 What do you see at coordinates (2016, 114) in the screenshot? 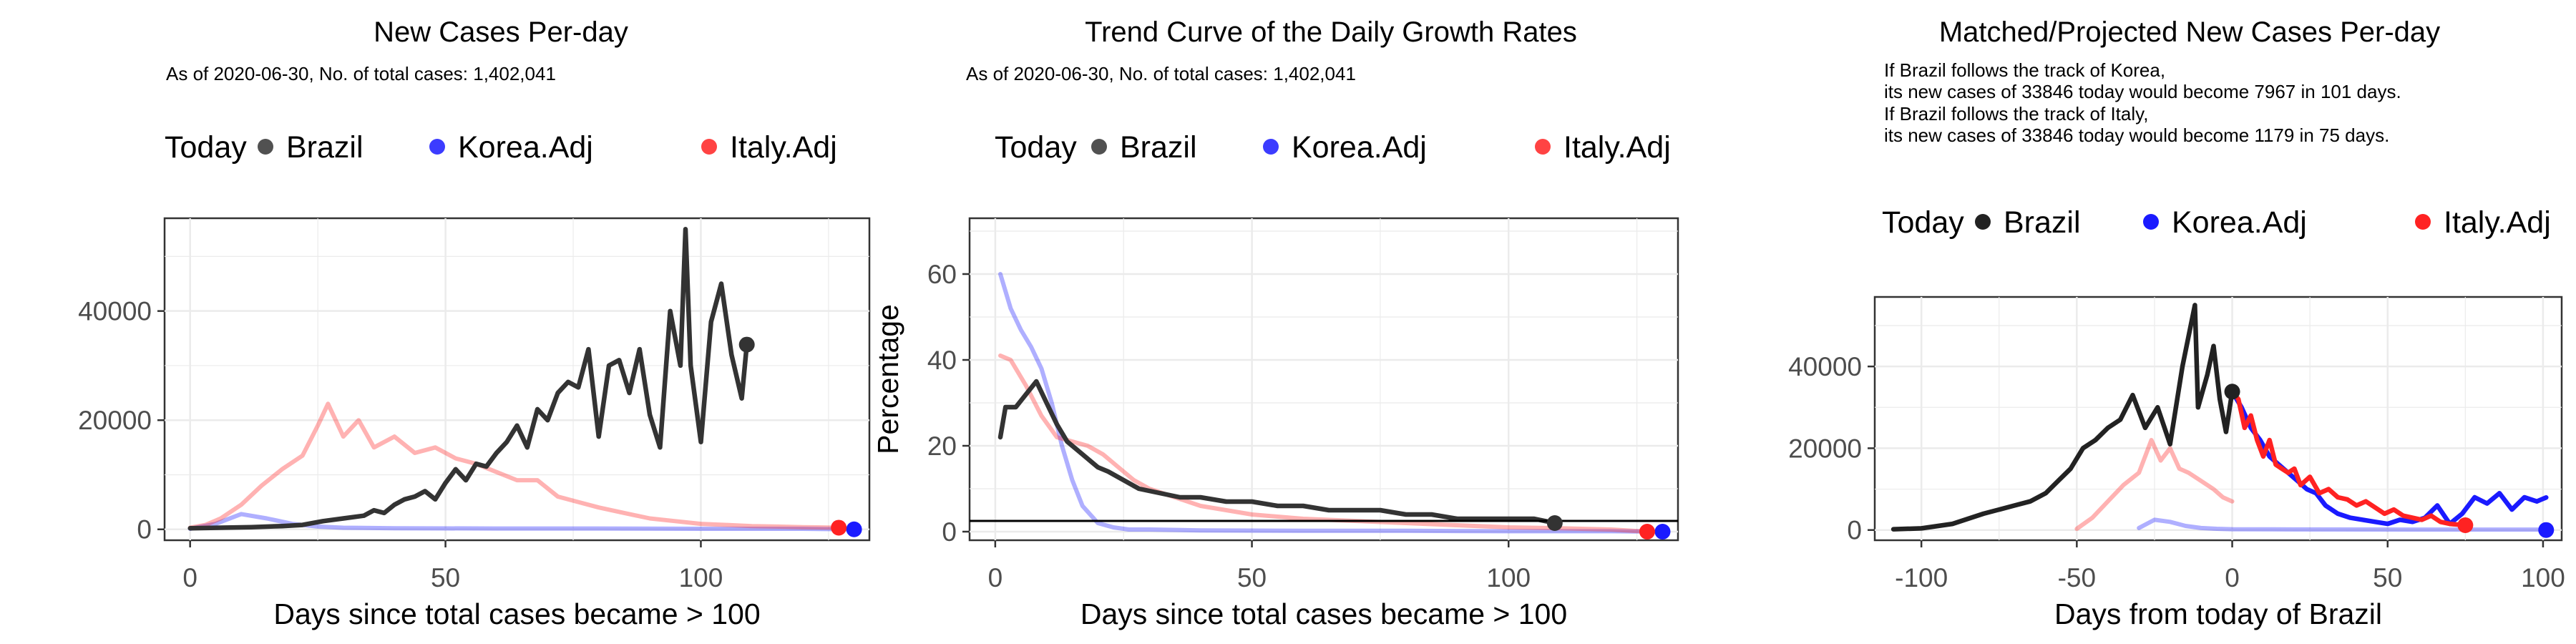
I see `chart-subtitle: If Brazil follows the track of Italy,` at bounding box center [2016, 114].